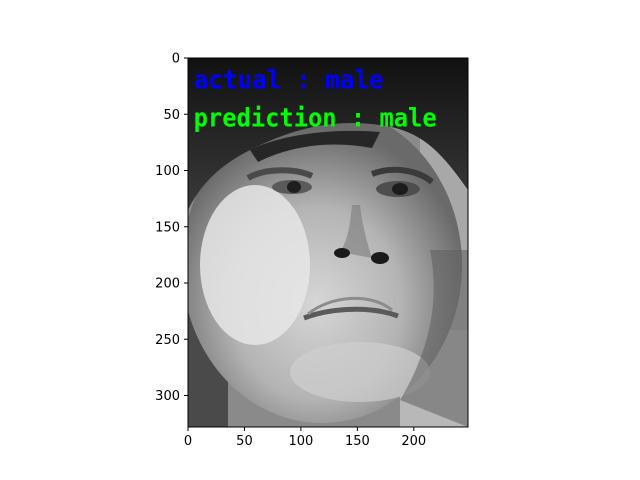  What do you see at coordinates (167, 396) in the screenshot?
I see `y-tick-label: 300` at bounding box center [167, 396].